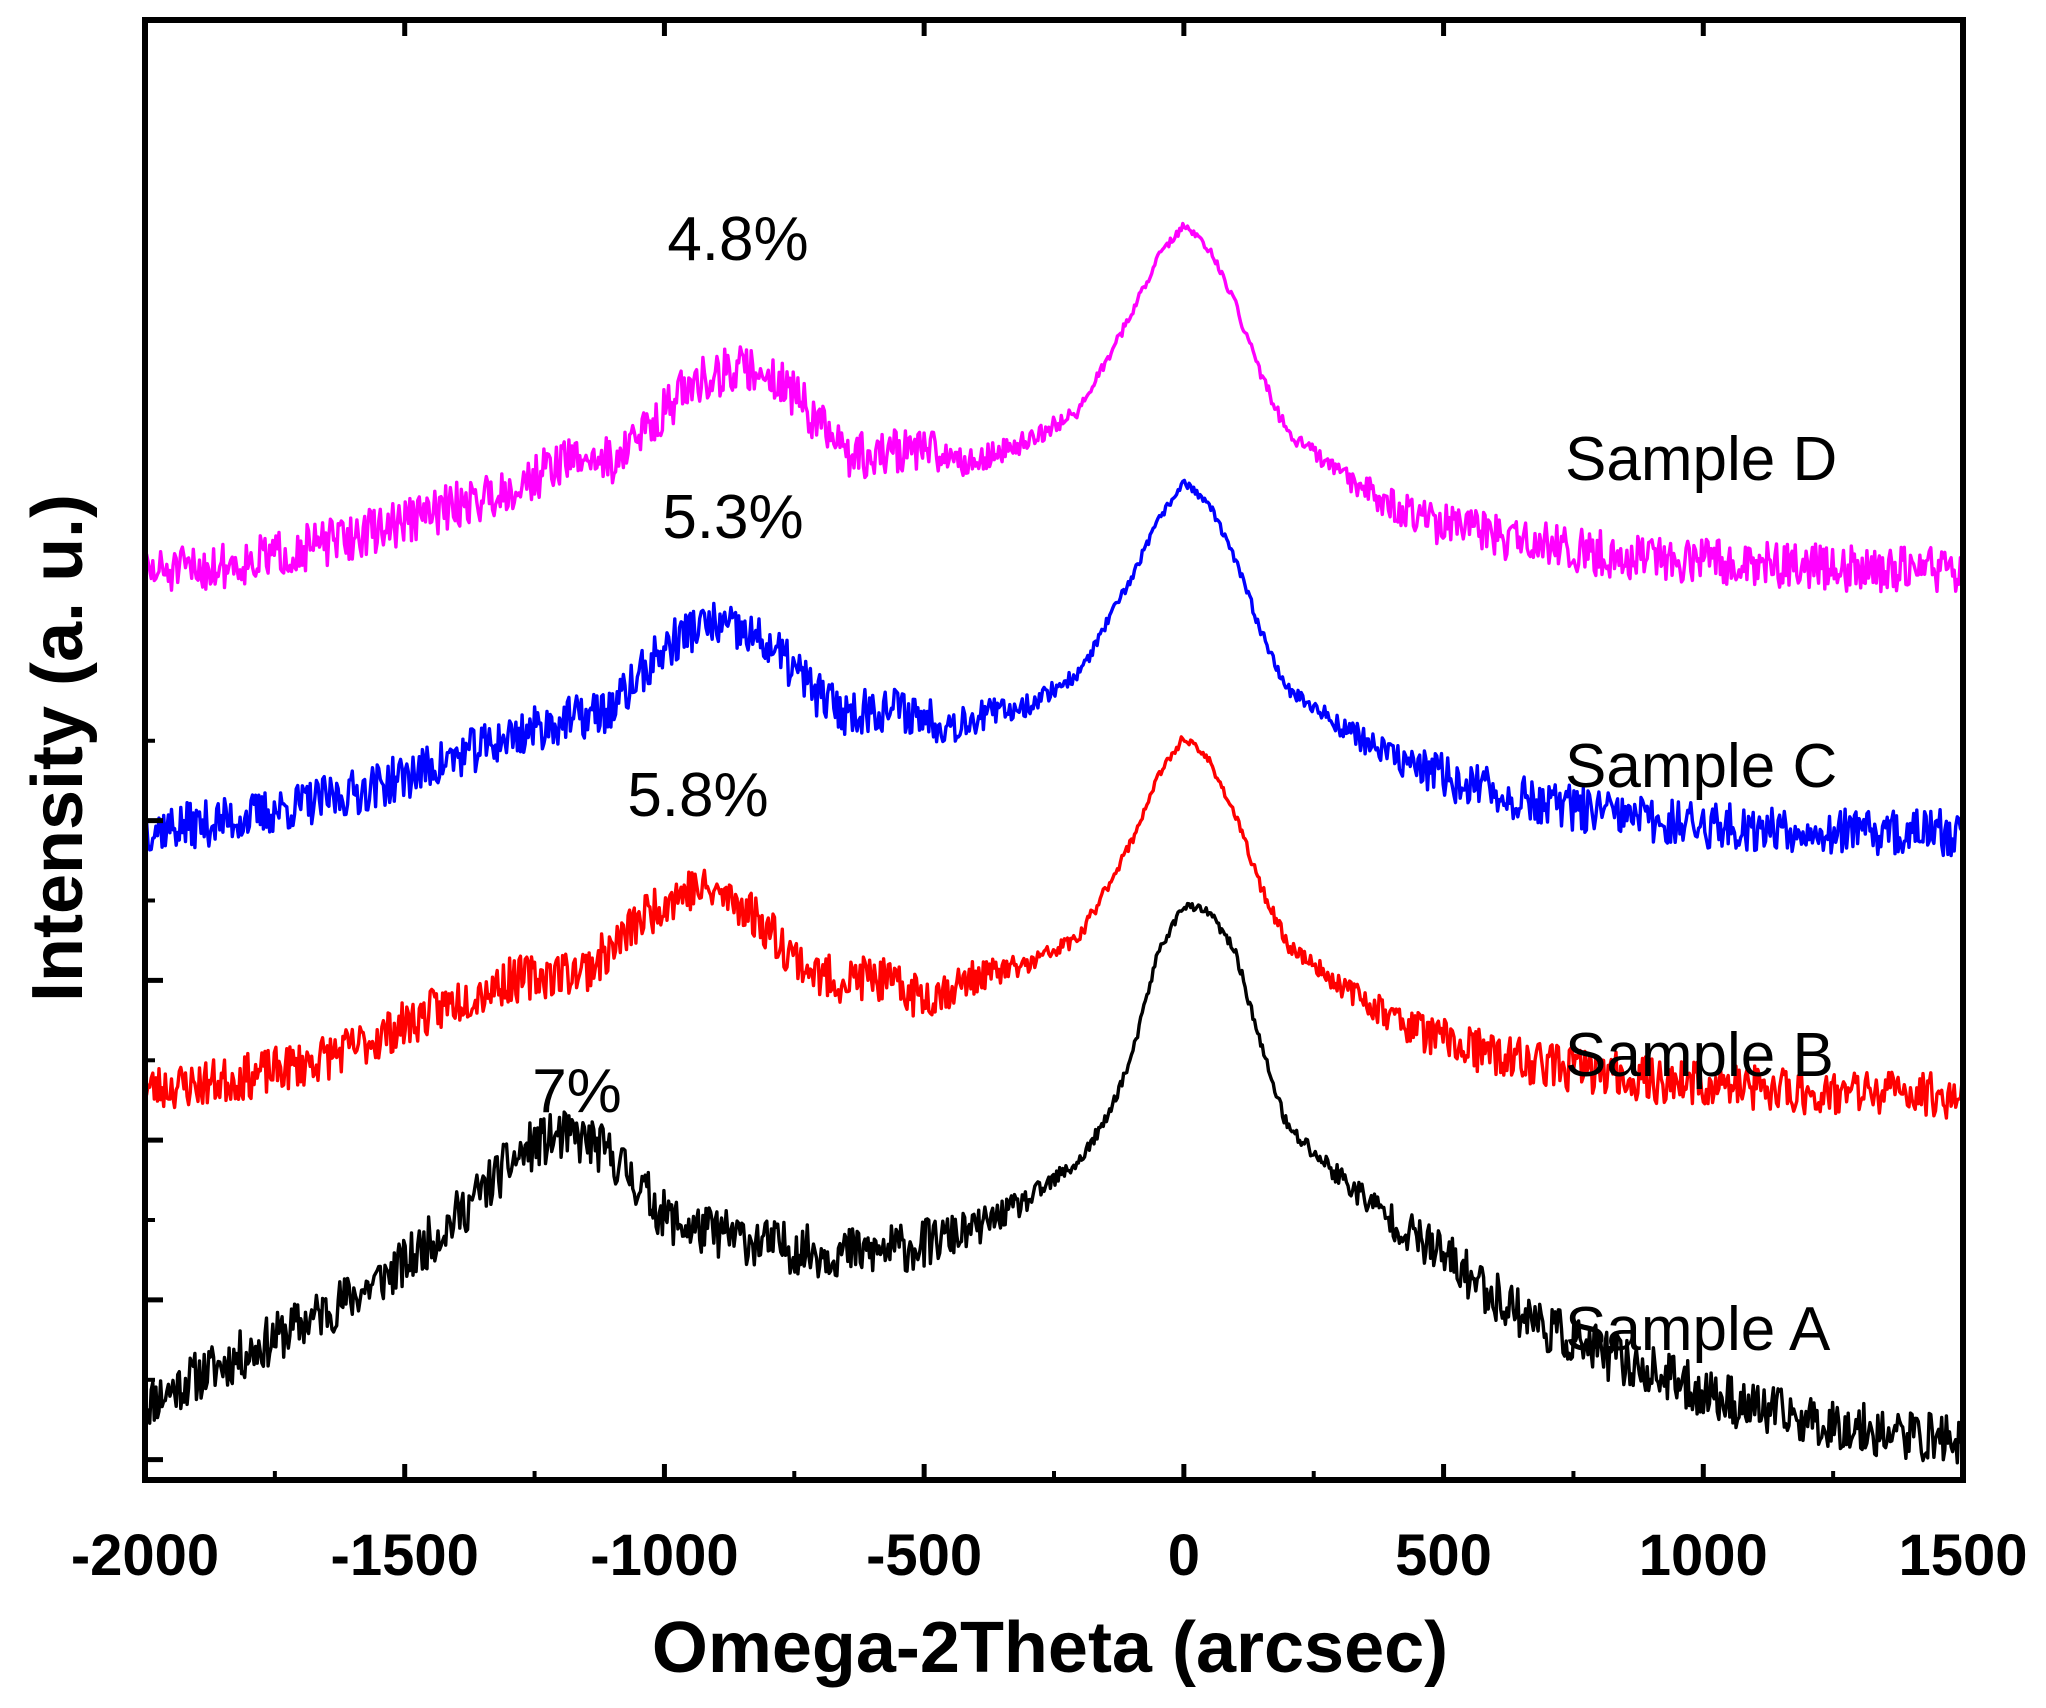 The height and width of the screenshot is (1708, 2046). What do you see at coordinates (405, 1555) in the screenshot?
I see `x-tick-label: -1500` at bounding box center [405, 1555].